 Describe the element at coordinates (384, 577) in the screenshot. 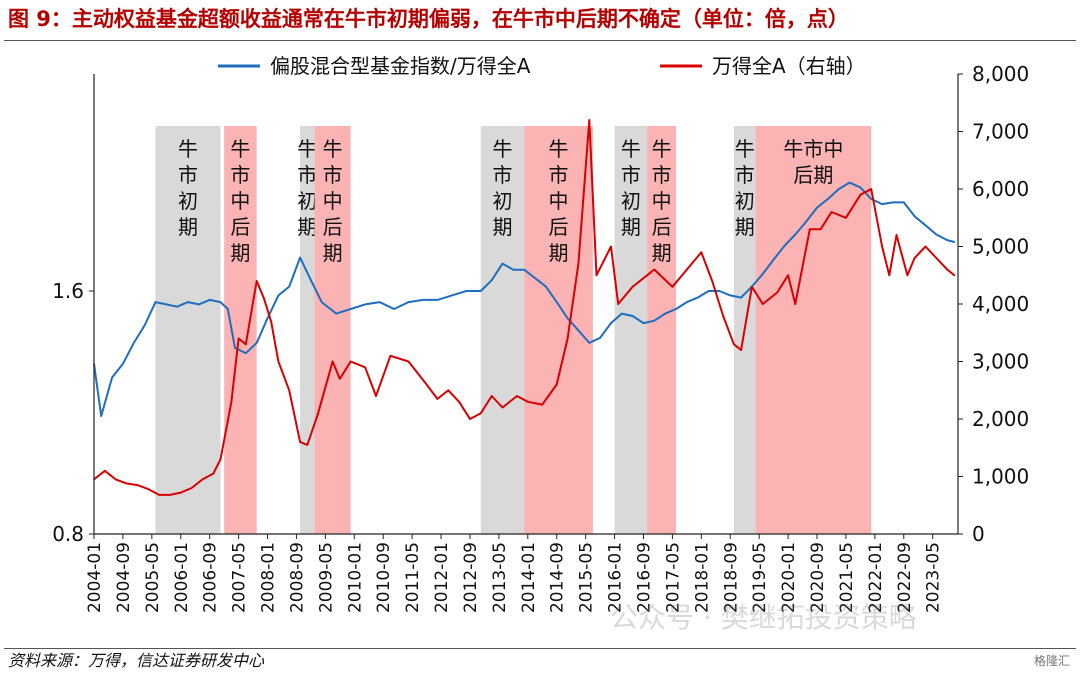

I see `x-tick-label: 2010-09` at that location.